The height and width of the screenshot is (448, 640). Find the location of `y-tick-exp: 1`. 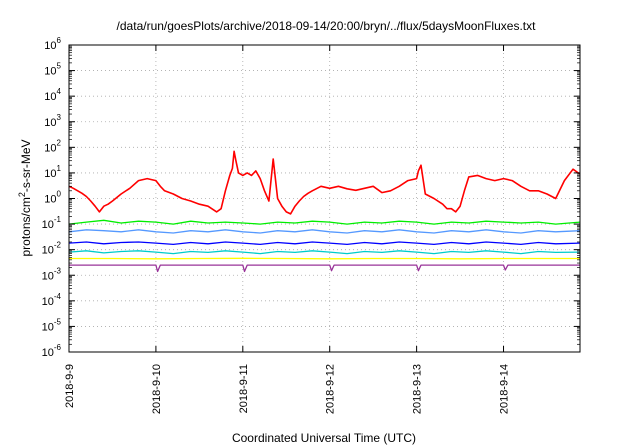

y-tick-exp: 1 is located at coordinates (59, 168).